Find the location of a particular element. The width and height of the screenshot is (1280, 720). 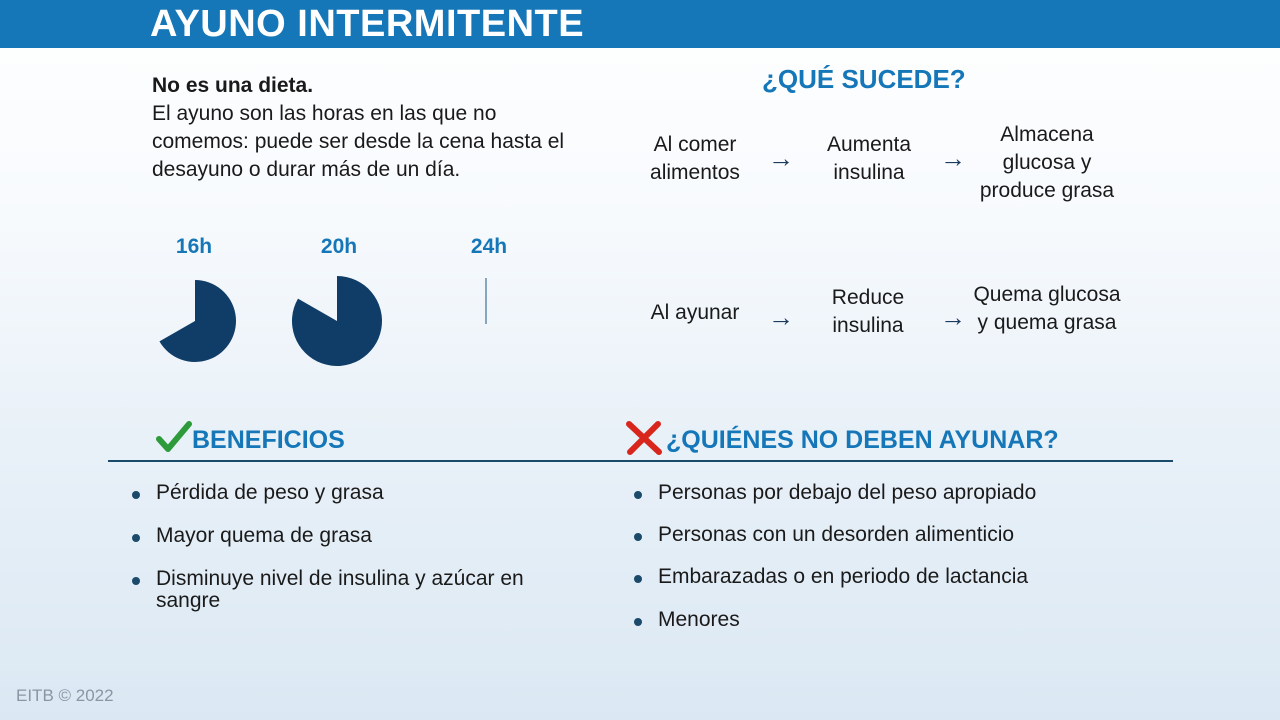

eating-step-1: Al comer alimentos is located at coordinates (695, 158).